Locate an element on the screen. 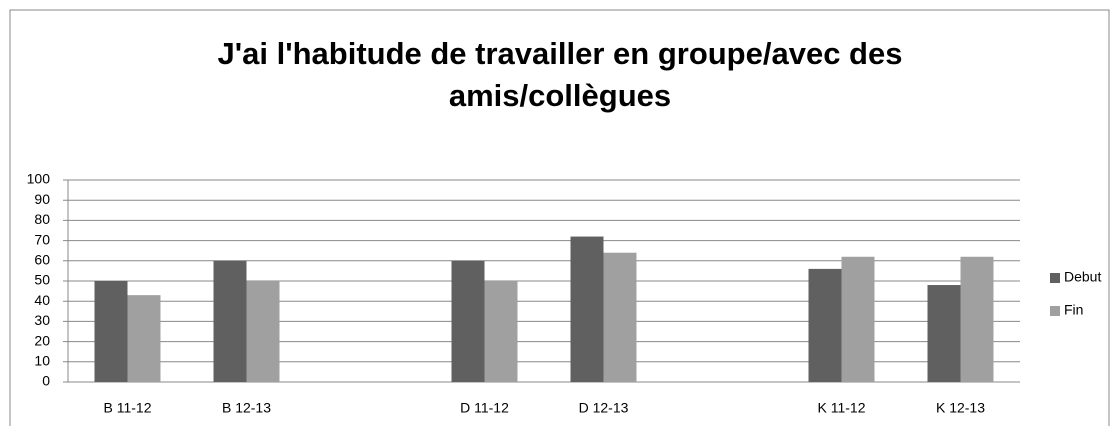 The image size is (1118, 426). y-tick-label: 60 is located at coordinates (42, 260).